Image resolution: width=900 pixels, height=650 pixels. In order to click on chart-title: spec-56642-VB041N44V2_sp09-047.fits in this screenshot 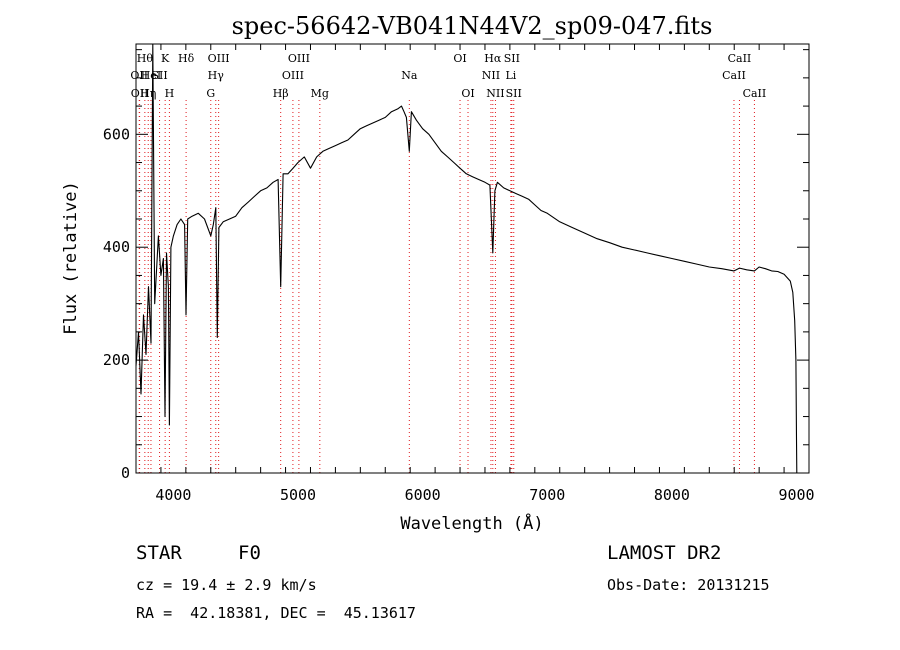, I will do `click(472, 26)`.